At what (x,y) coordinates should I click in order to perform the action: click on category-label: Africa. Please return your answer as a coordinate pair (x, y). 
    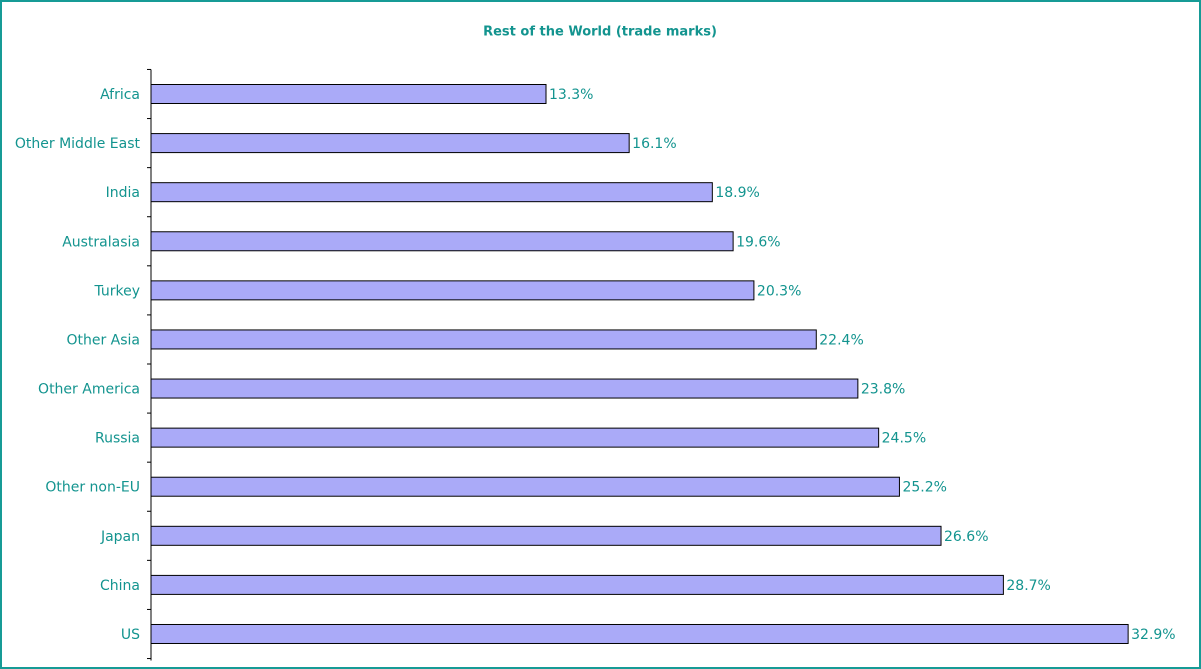
    Looking at the image, I should click on (120, 95).